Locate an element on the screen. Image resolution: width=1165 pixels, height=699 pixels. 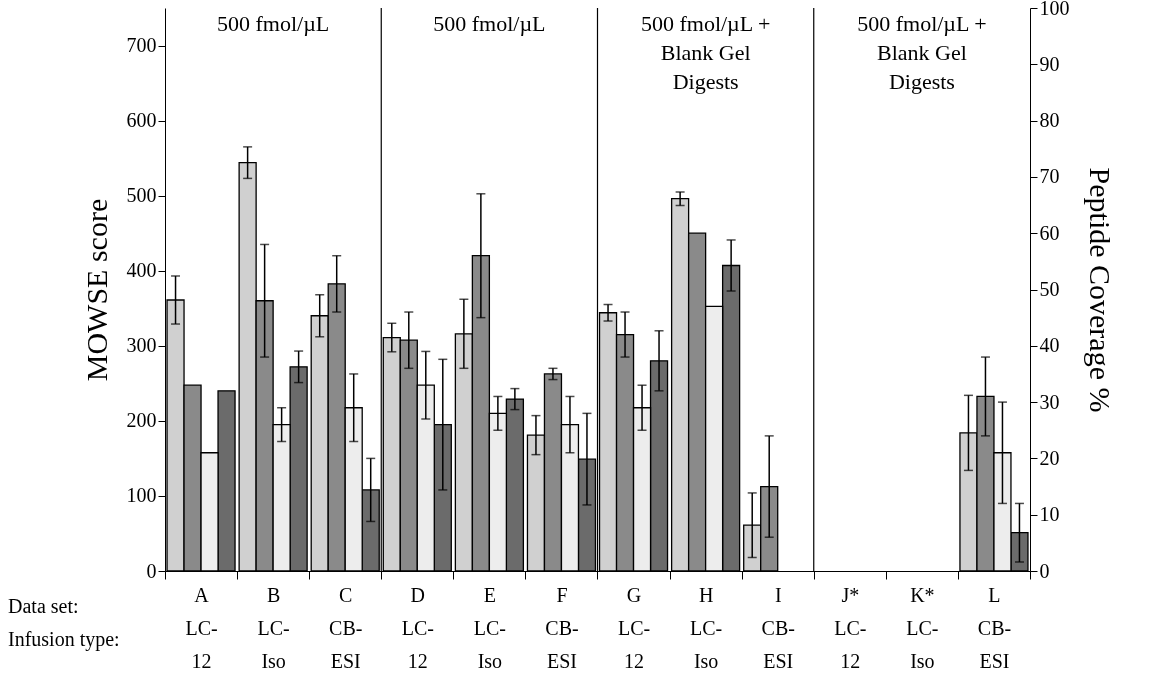
y2-tick-label: 100 is located at coordinates (1054, 9).